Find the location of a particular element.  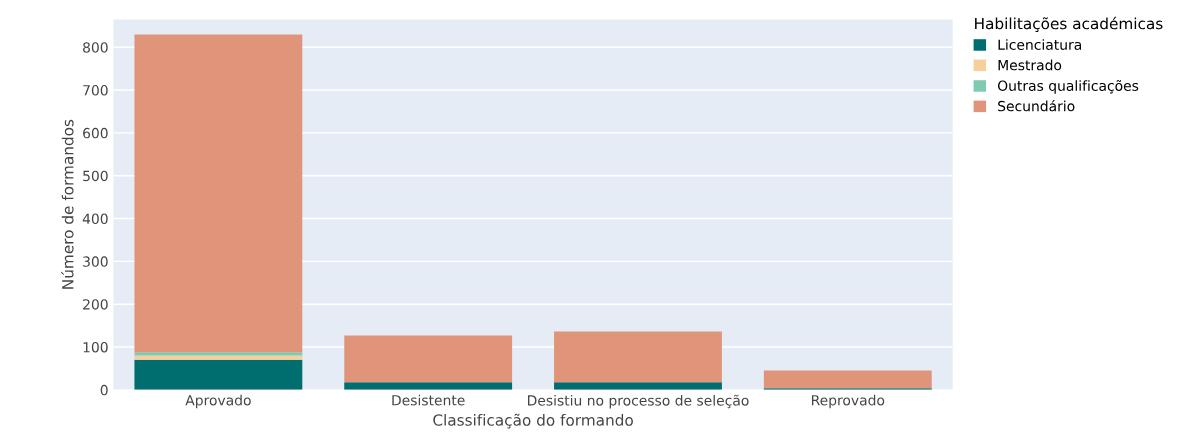

y-tick-label: 200 is located at coordinates (95, 304).